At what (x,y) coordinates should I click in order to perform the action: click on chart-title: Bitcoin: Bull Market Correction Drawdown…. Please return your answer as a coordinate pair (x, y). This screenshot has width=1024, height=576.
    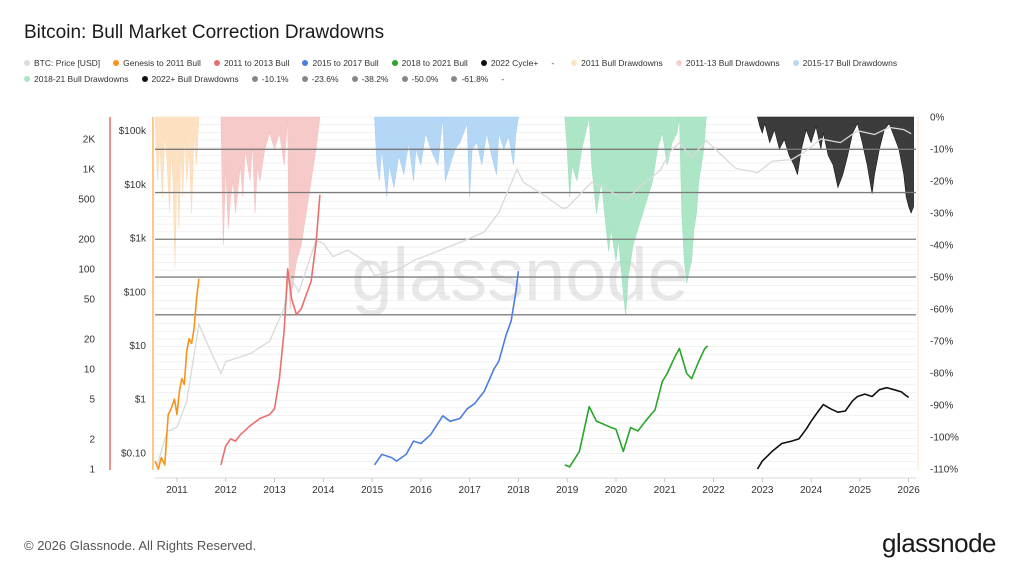
    Looking at the image, I should click on (204, 32).